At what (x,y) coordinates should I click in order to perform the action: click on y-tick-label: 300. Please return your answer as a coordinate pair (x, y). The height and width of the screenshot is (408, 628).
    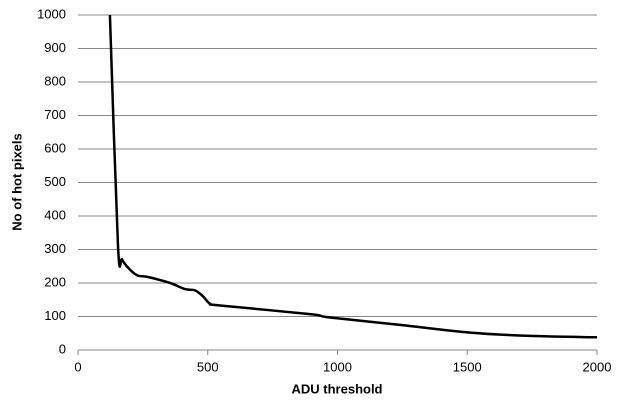
    Looking at the image, I should click on (55, 248).